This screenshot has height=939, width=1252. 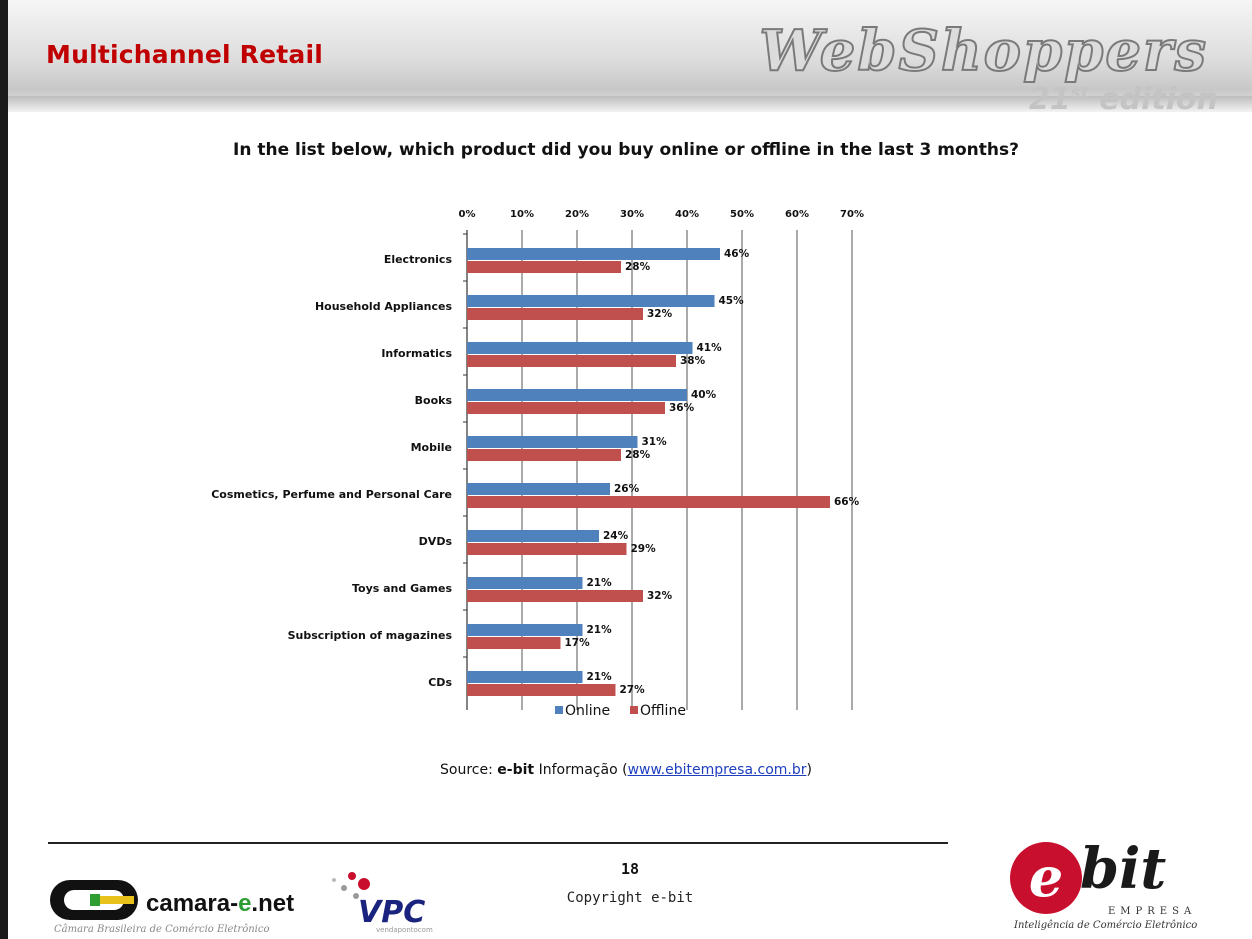 What do you see at coordinates (627, 489) in the screenshot?
I see `value-label-online: 26%` at bounding box center [627, 489].